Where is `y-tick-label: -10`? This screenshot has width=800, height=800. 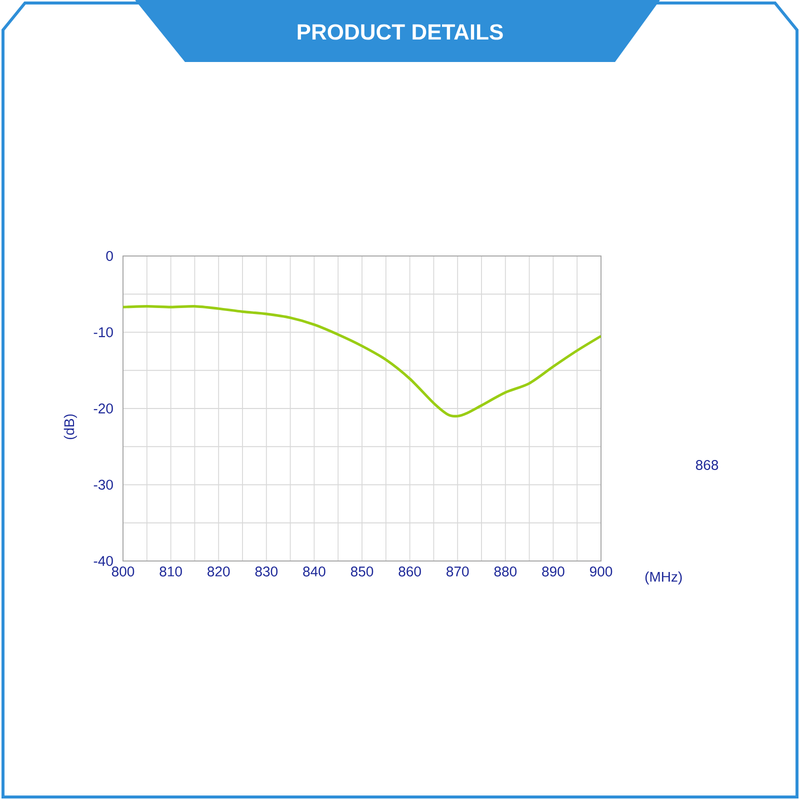
y-tick-label: -10 is located at coordinates (103, 332).